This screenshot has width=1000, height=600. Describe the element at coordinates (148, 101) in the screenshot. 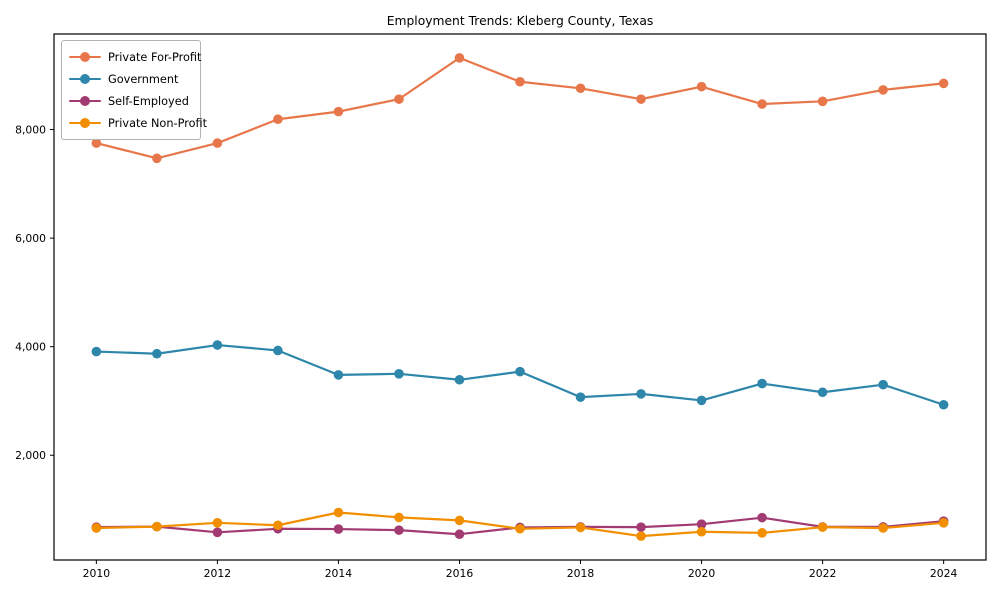

I see `legend-label: Self-Employed` at that location.